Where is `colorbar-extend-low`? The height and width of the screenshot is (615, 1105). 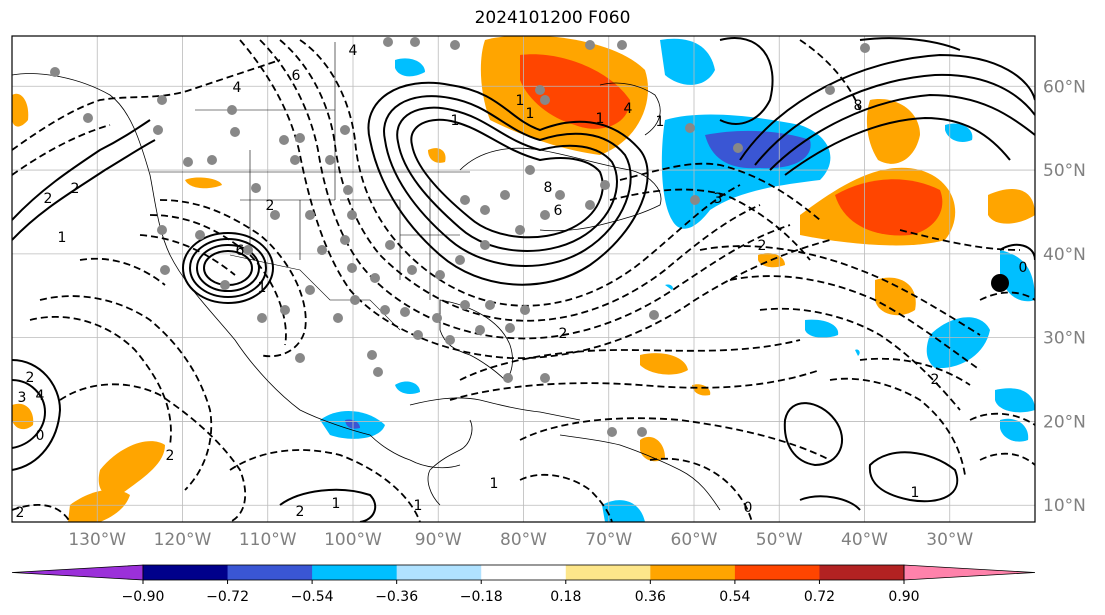
colorbar-extend-low is located at coordinates (77, 572).